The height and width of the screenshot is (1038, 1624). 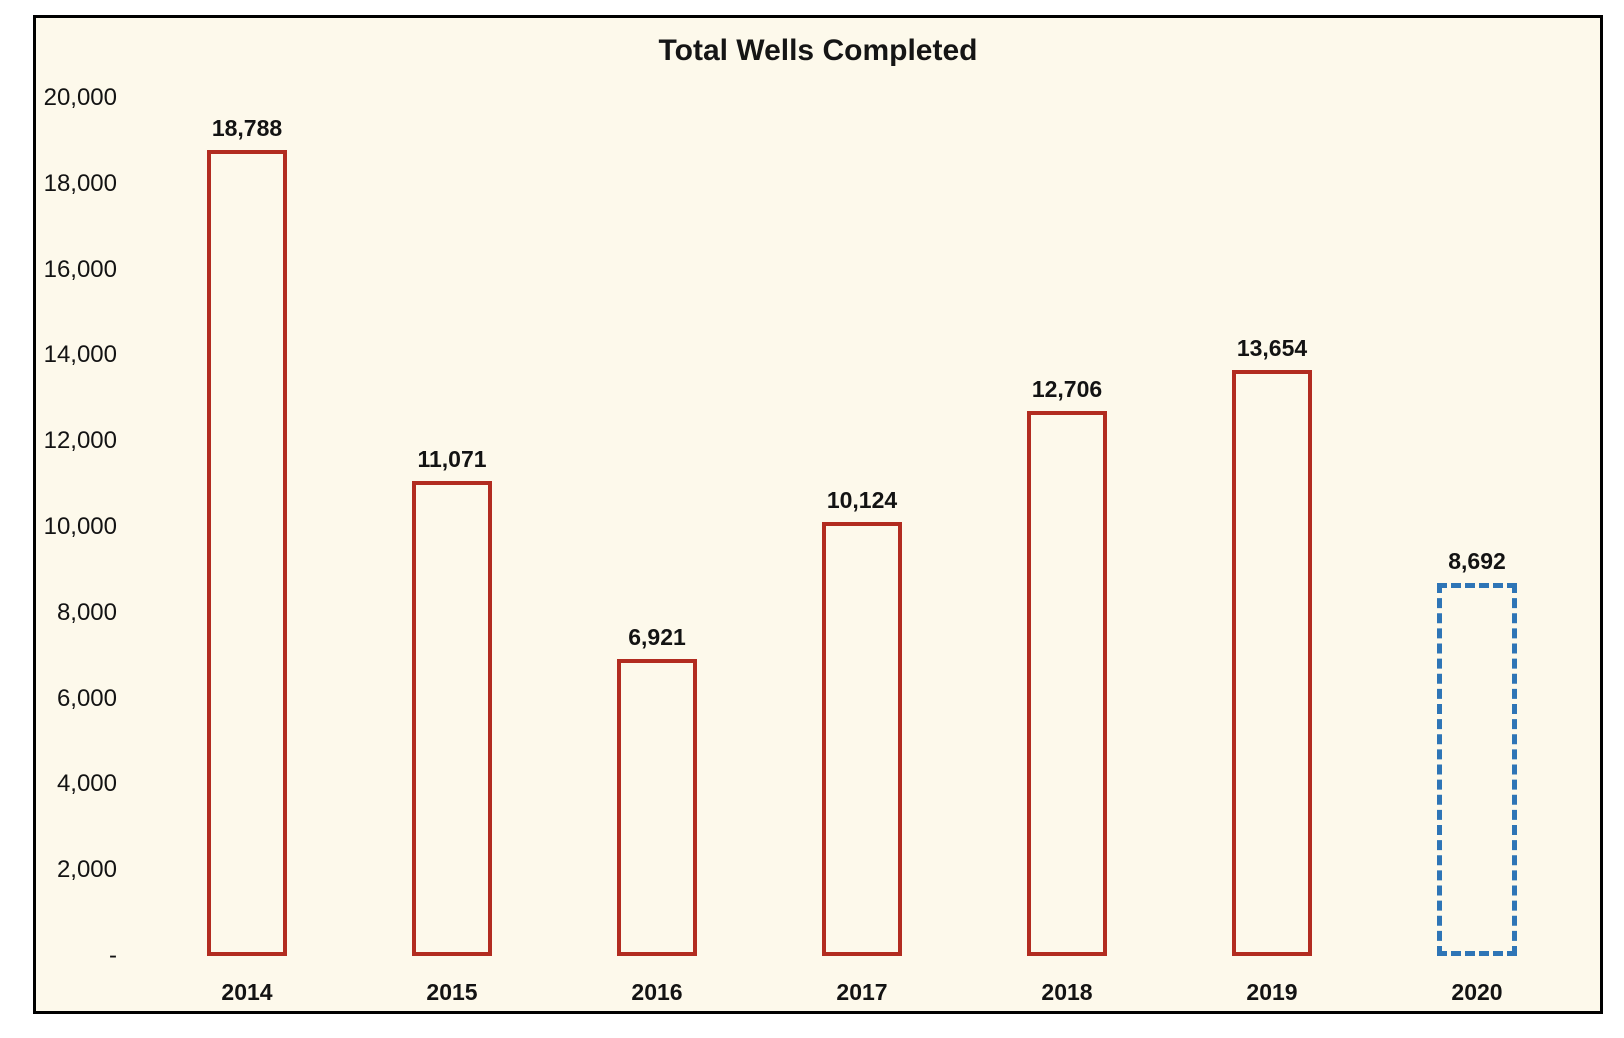 What do you see at coordinates (1067, 388) in the screenshot?
I see `bar-value-label-2018: 12,706` at bounding box center [1067, 388].